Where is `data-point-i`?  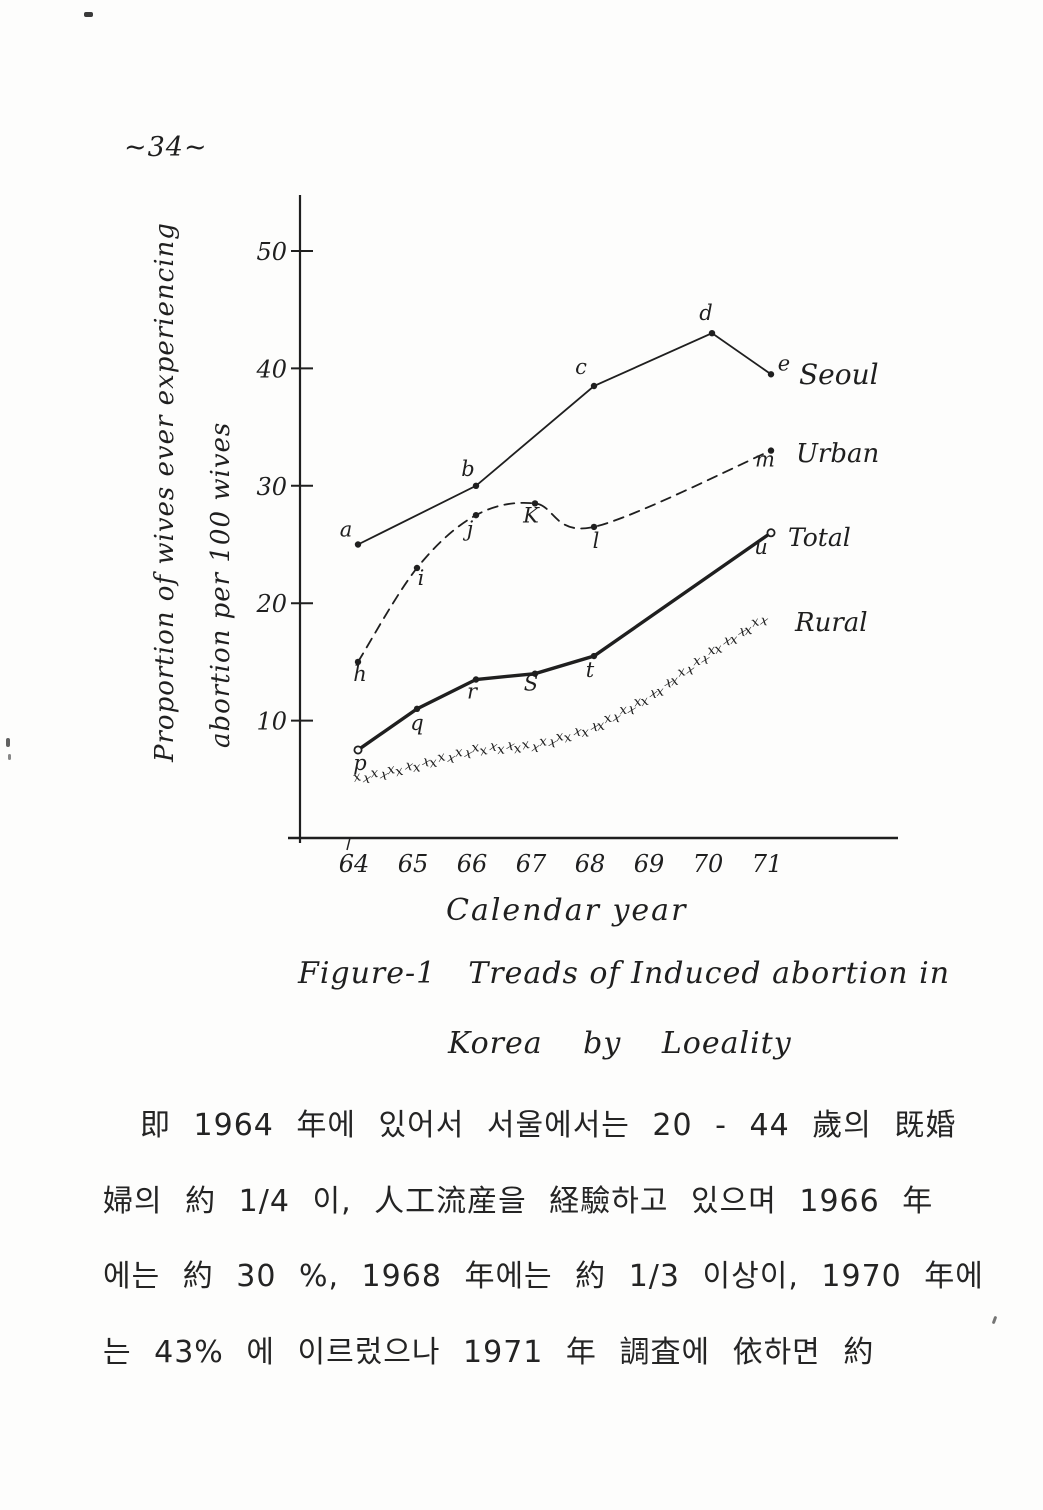 data-point-i is located at coordinates (417, 568).